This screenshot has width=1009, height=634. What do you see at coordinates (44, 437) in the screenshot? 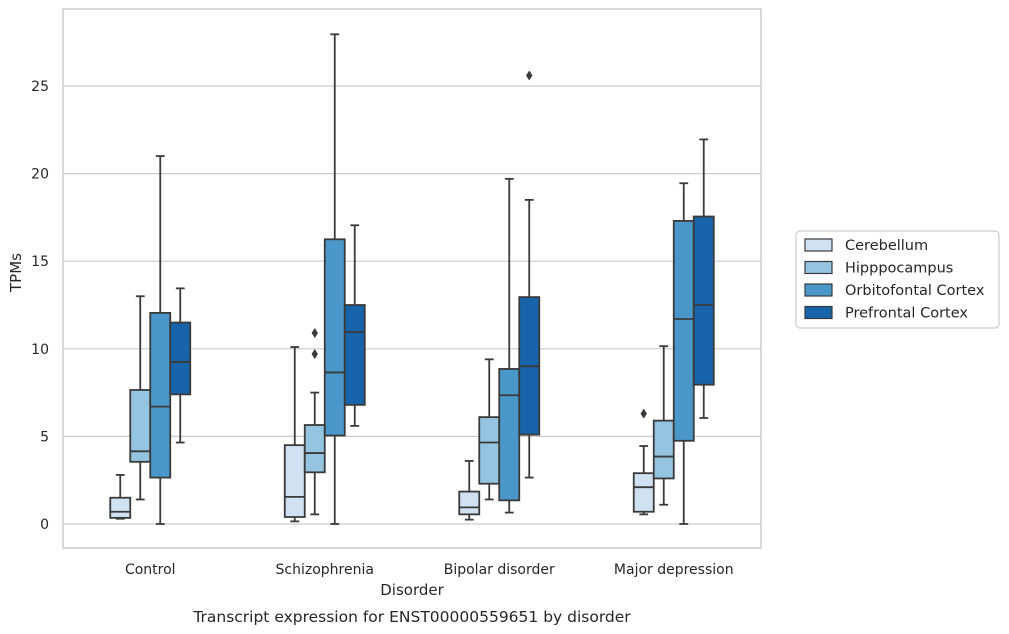
I see `y-tick-label: 5` at bounding box center [44, 437].